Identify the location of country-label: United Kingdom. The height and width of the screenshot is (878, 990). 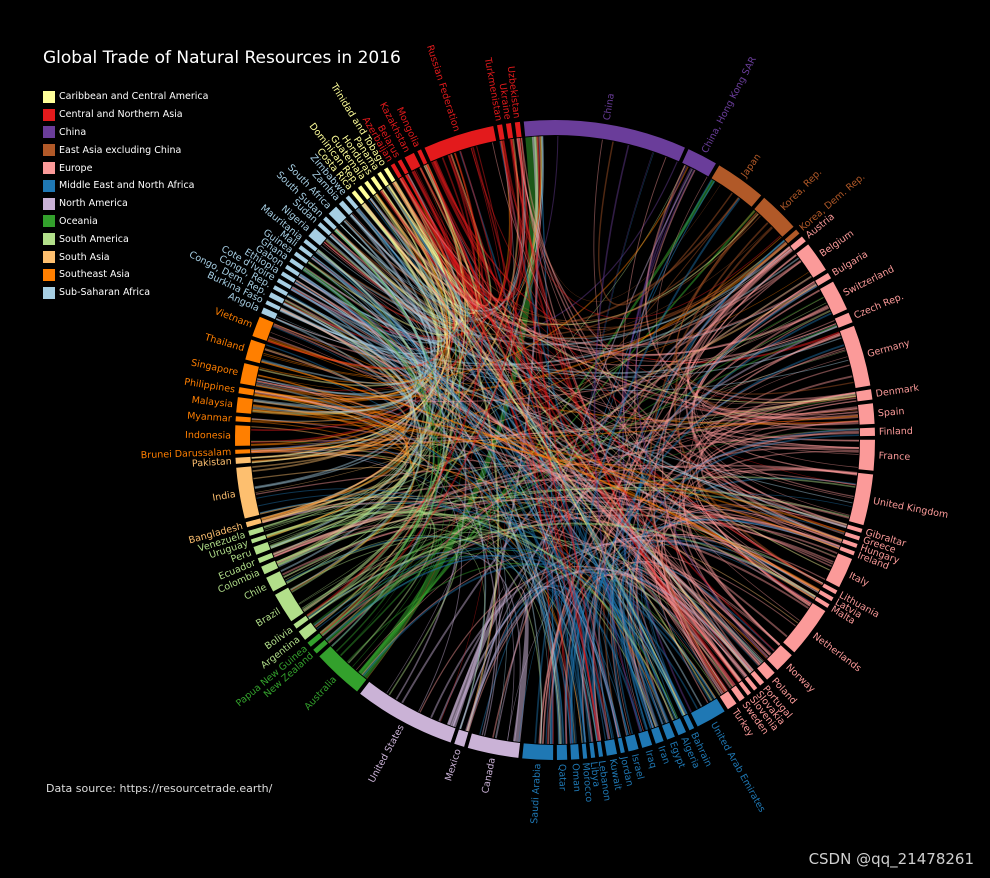
(910, 508).